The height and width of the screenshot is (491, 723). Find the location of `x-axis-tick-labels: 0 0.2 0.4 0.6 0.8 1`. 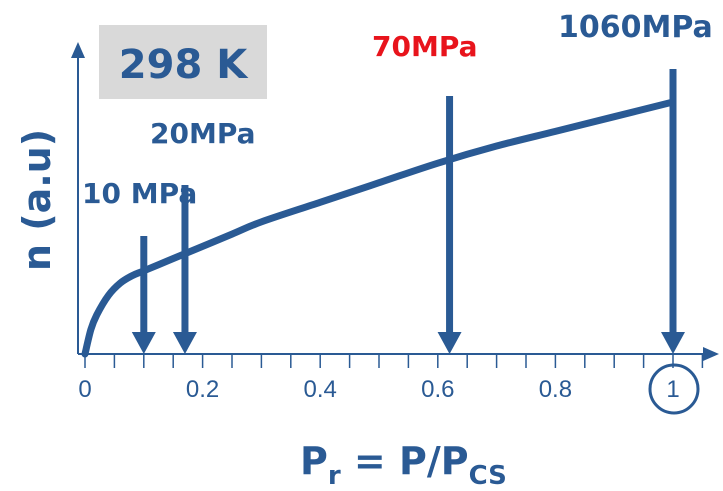

x-axis-tick-labels: 0 0.2 0.4 0.6 0.8 1 is located at coordinates (378, 389).